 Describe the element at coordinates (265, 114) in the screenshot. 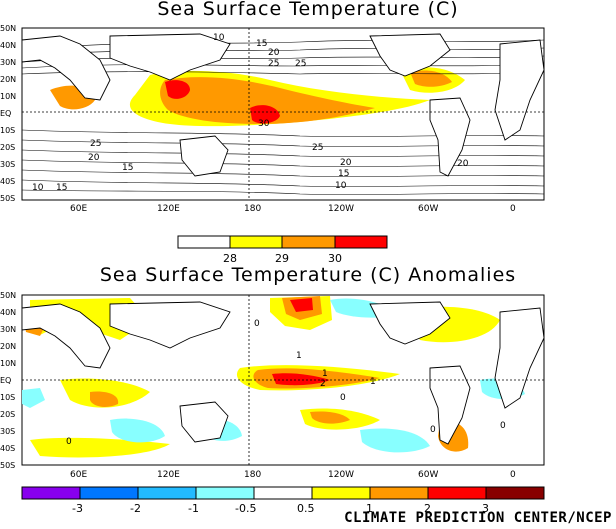

I see `sst-30-region-central` at that location.